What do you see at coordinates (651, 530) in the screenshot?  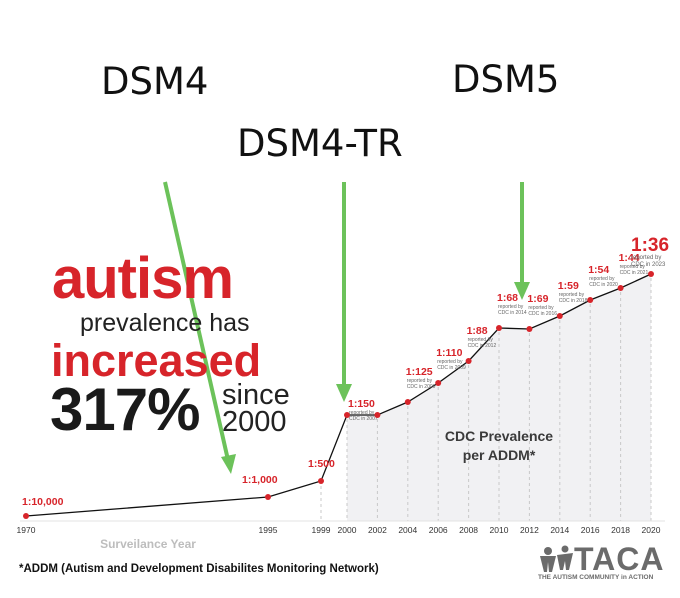 I see `x-tick-label: 2020` at bounding box center [651, 530].